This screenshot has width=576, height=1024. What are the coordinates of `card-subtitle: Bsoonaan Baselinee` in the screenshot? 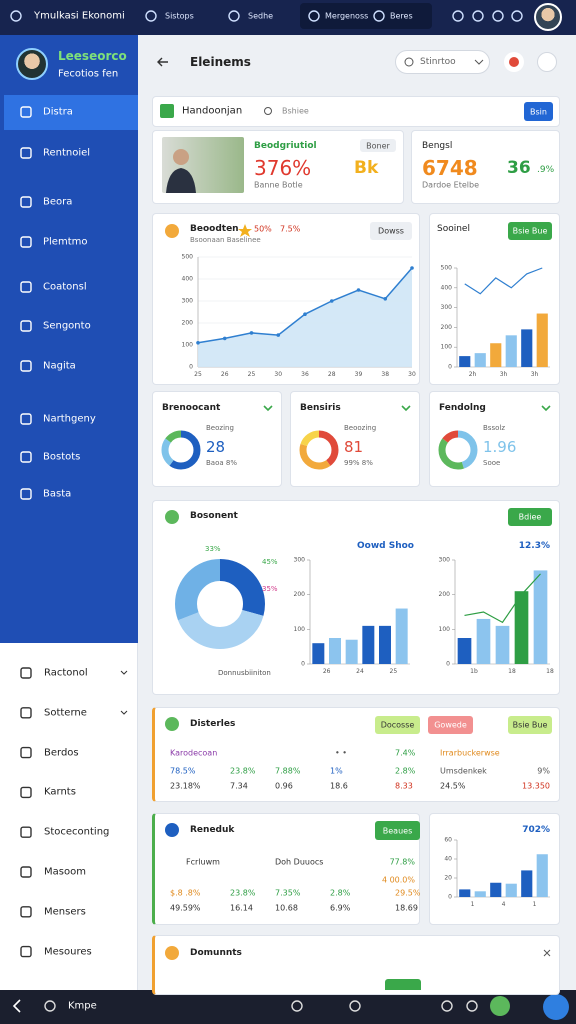 It's located at (225, 240).